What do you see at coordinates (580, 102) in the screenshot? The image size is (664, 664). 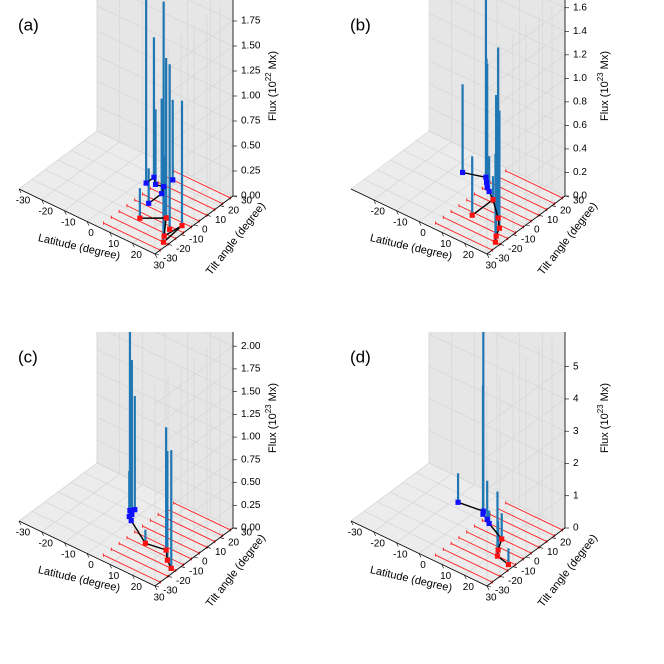 I see `z-tick-label: 0.8` at bounding box center [580, 102].